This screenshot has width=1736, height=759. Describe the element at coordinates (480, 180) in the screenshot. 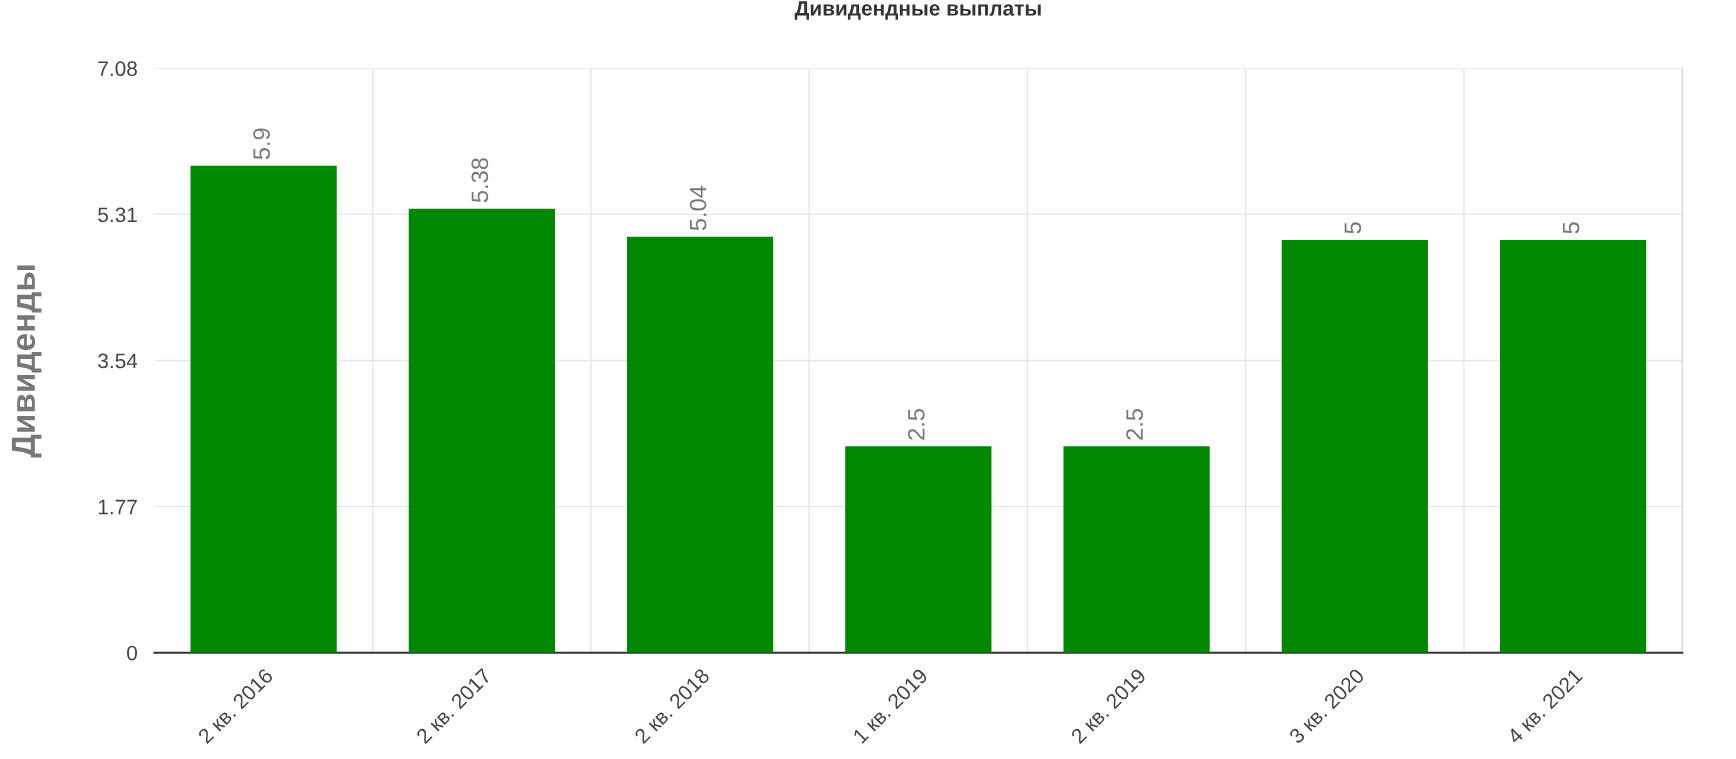

I see `data-label: 5.38` at that location.